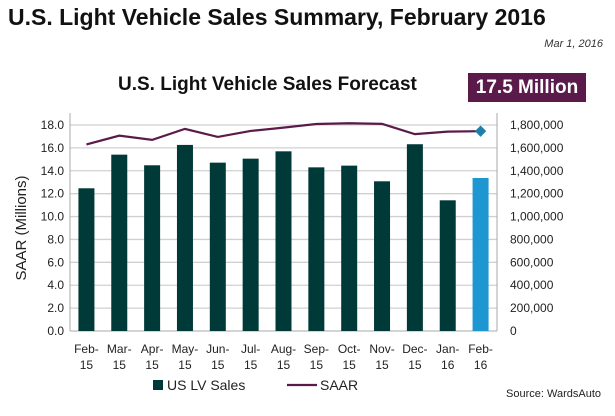 This screenshot has width=615, height=416. Describe the element at coordinates (553, 394) in the screenshot. I see `source-note: Source: WardsAuto` at that location.